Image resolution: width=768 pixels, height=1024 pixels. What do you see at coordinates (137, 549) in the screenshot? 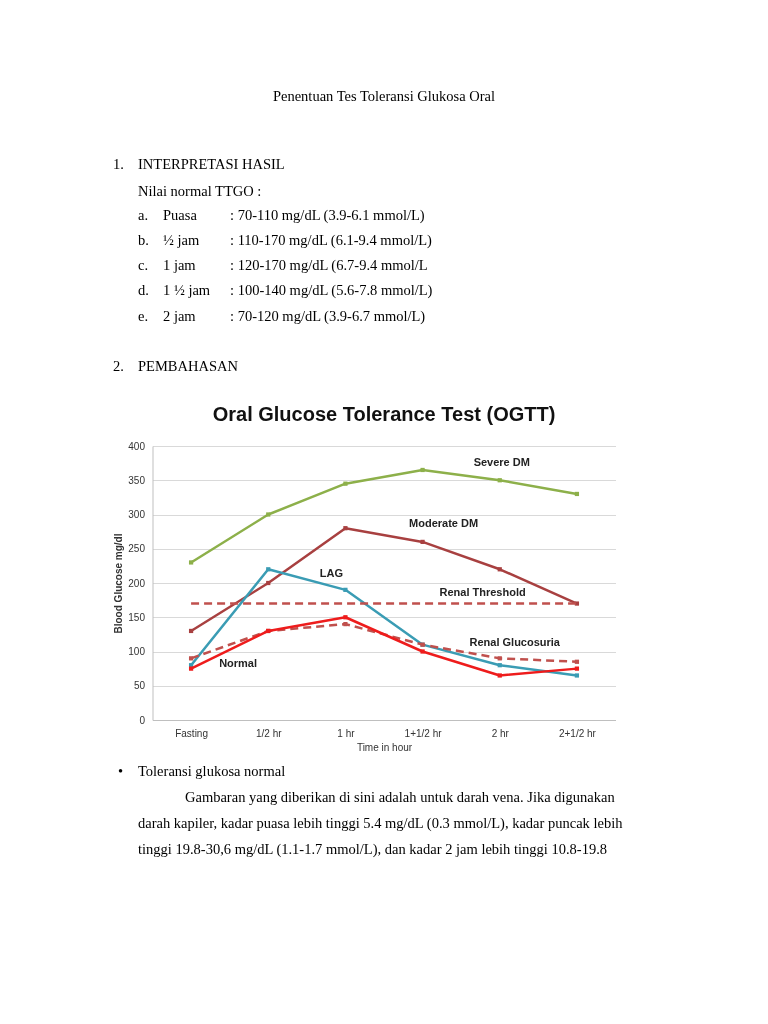
I see `y-tick-label: 250` at bounding box center [137, 549].